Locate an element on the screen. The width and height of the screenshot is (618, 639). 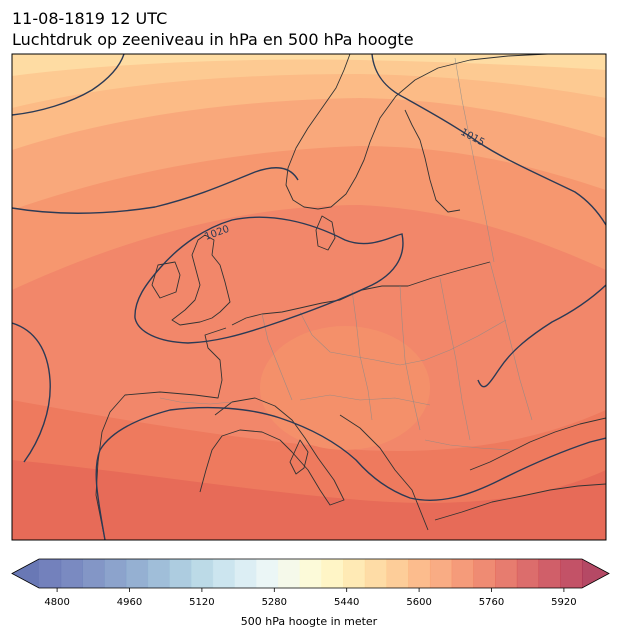
colorbar-extend-min is located at coordinates (25, 573).